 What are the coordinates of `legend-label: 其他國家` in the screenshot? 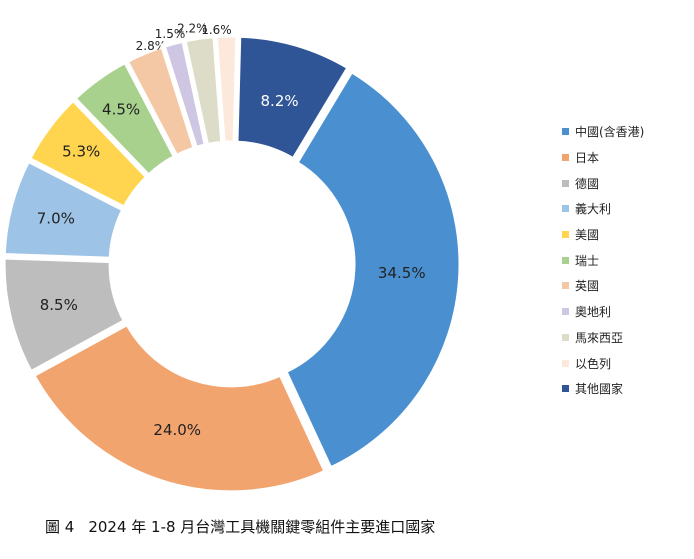 It's located at (599, 389).